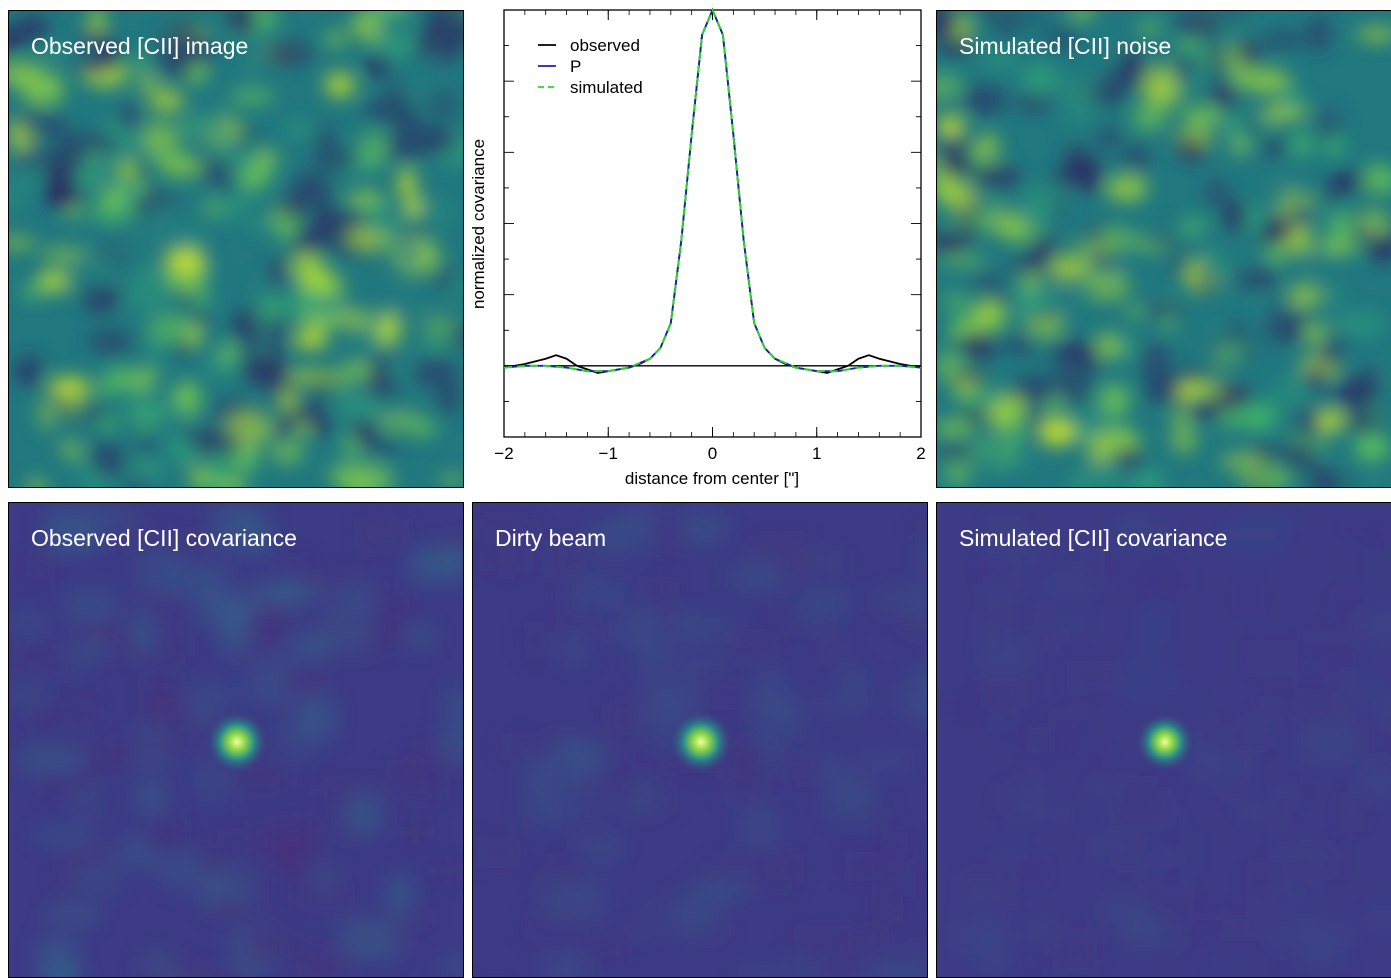 Image resolution: width=1391 pixels, height=978 pixels. What do you see at coordinates (712, 478) in the screenshot?
I see `x-axis-label: distance from center ["]` at bounding box center [712, 478].